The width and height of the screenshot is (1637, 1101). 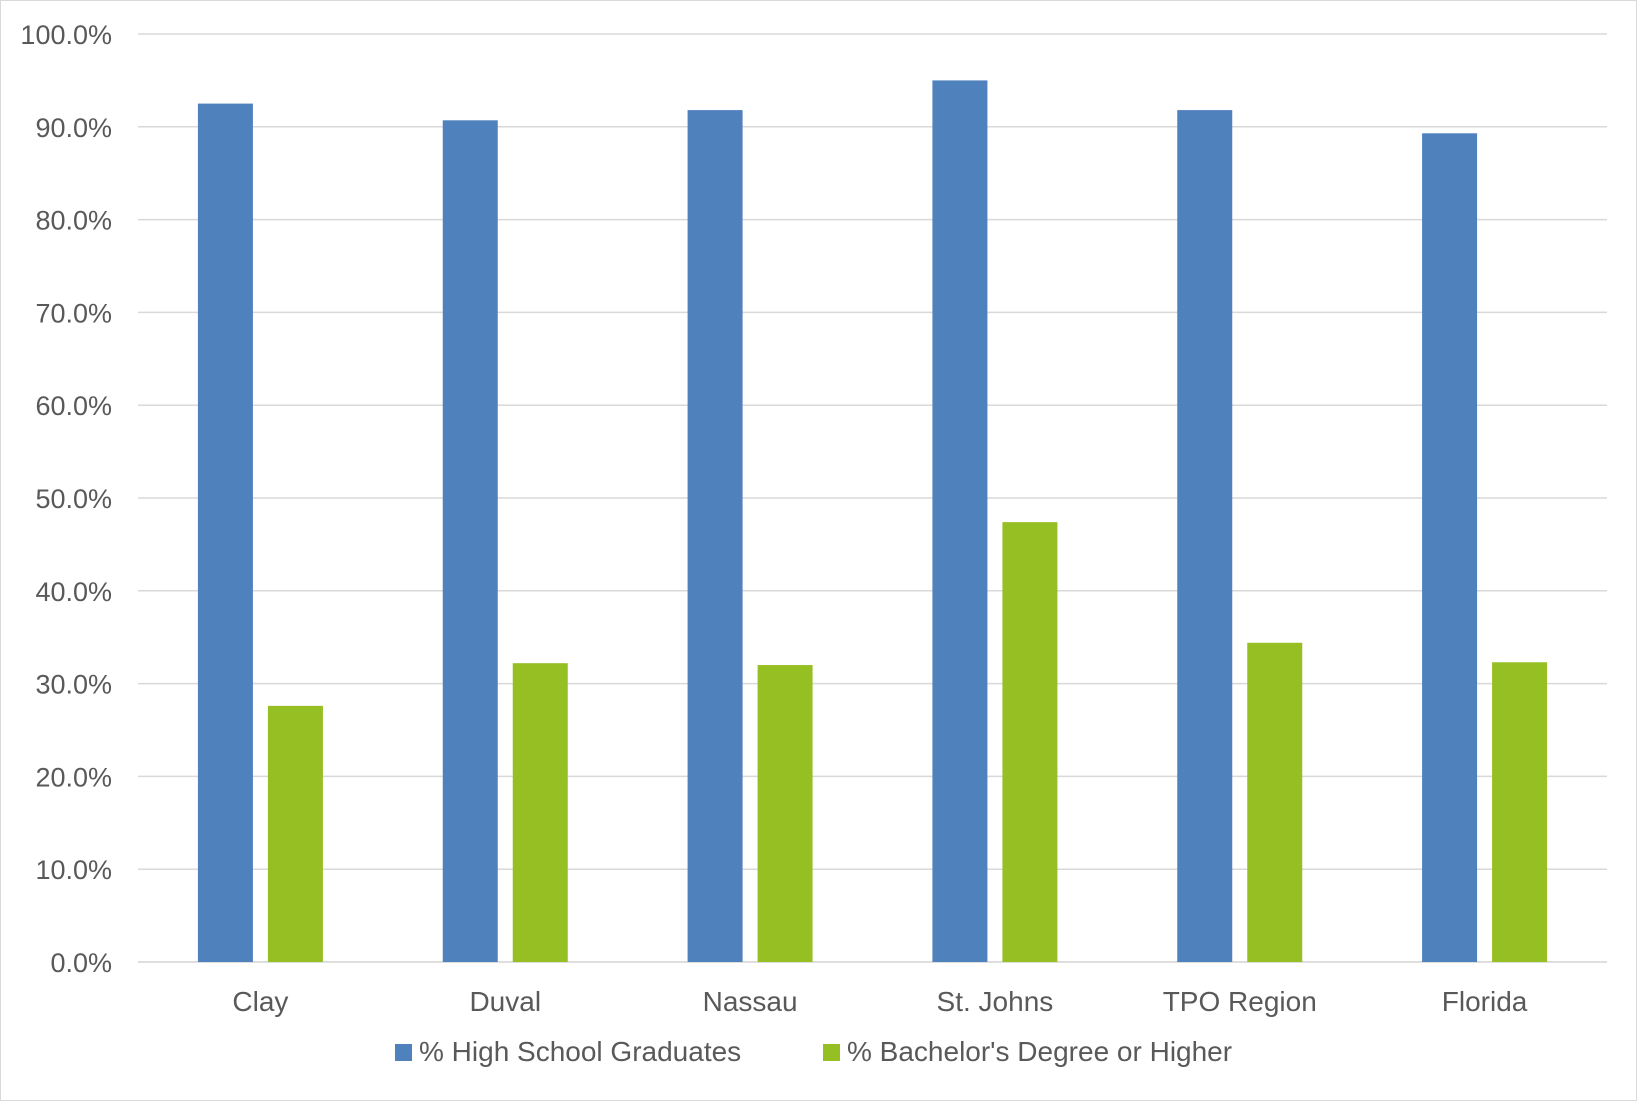 I want to click on bar-bachelors-degree-florida, so click(x=1520, y=812).